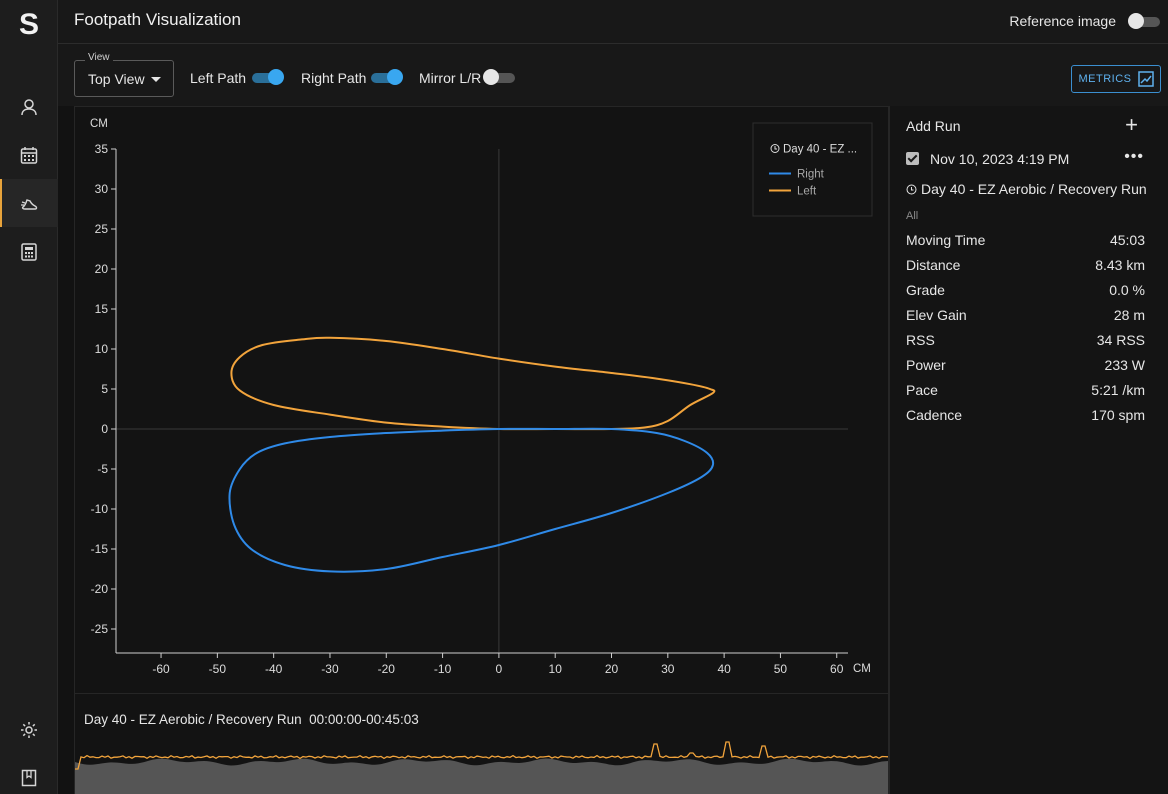  Describe the element at coordinates (100, 629) in the screenshot. I see `y-tick-label: -25` at that location.